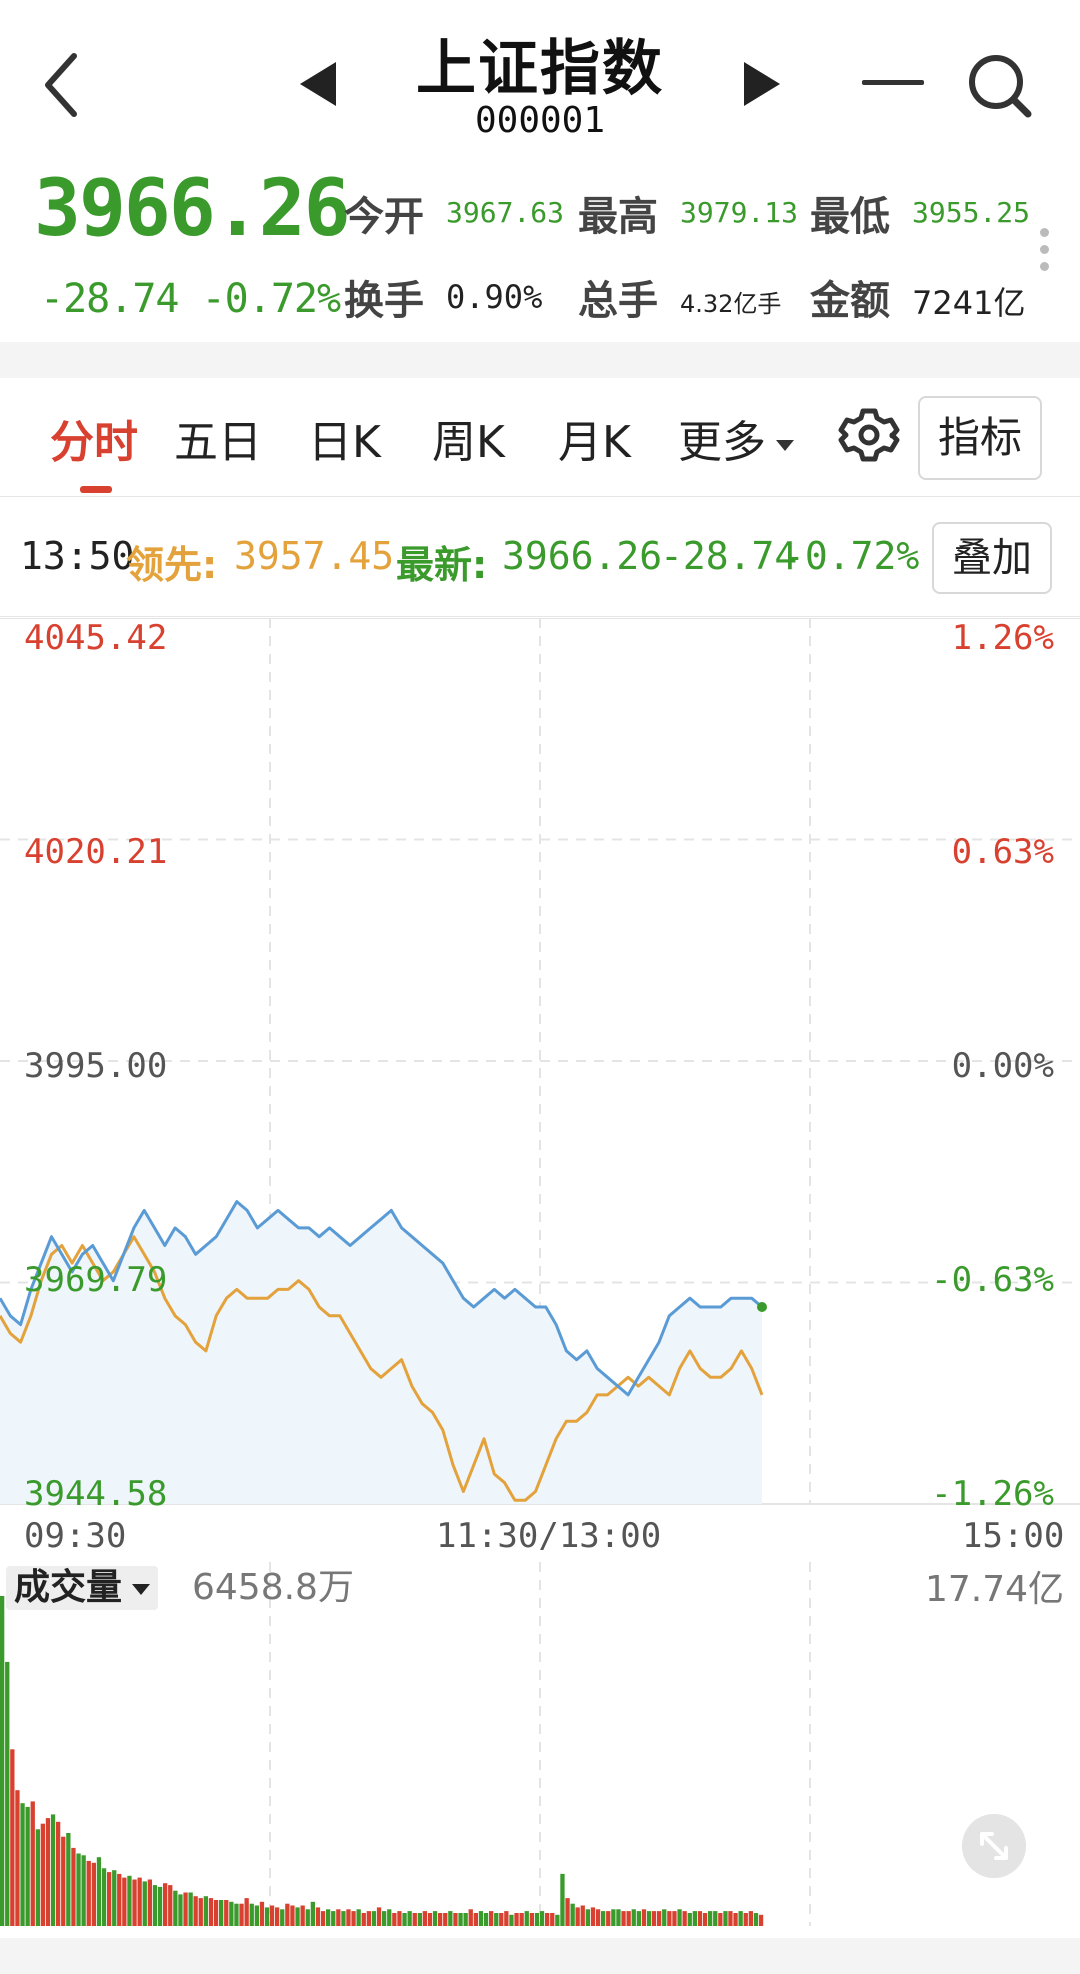 This screenshot has width=1080, height=1974. What do you see at coordinates (505, 212) in the screenshot?
I see `open-value: 3967.63` at bounding box center [505, 212].